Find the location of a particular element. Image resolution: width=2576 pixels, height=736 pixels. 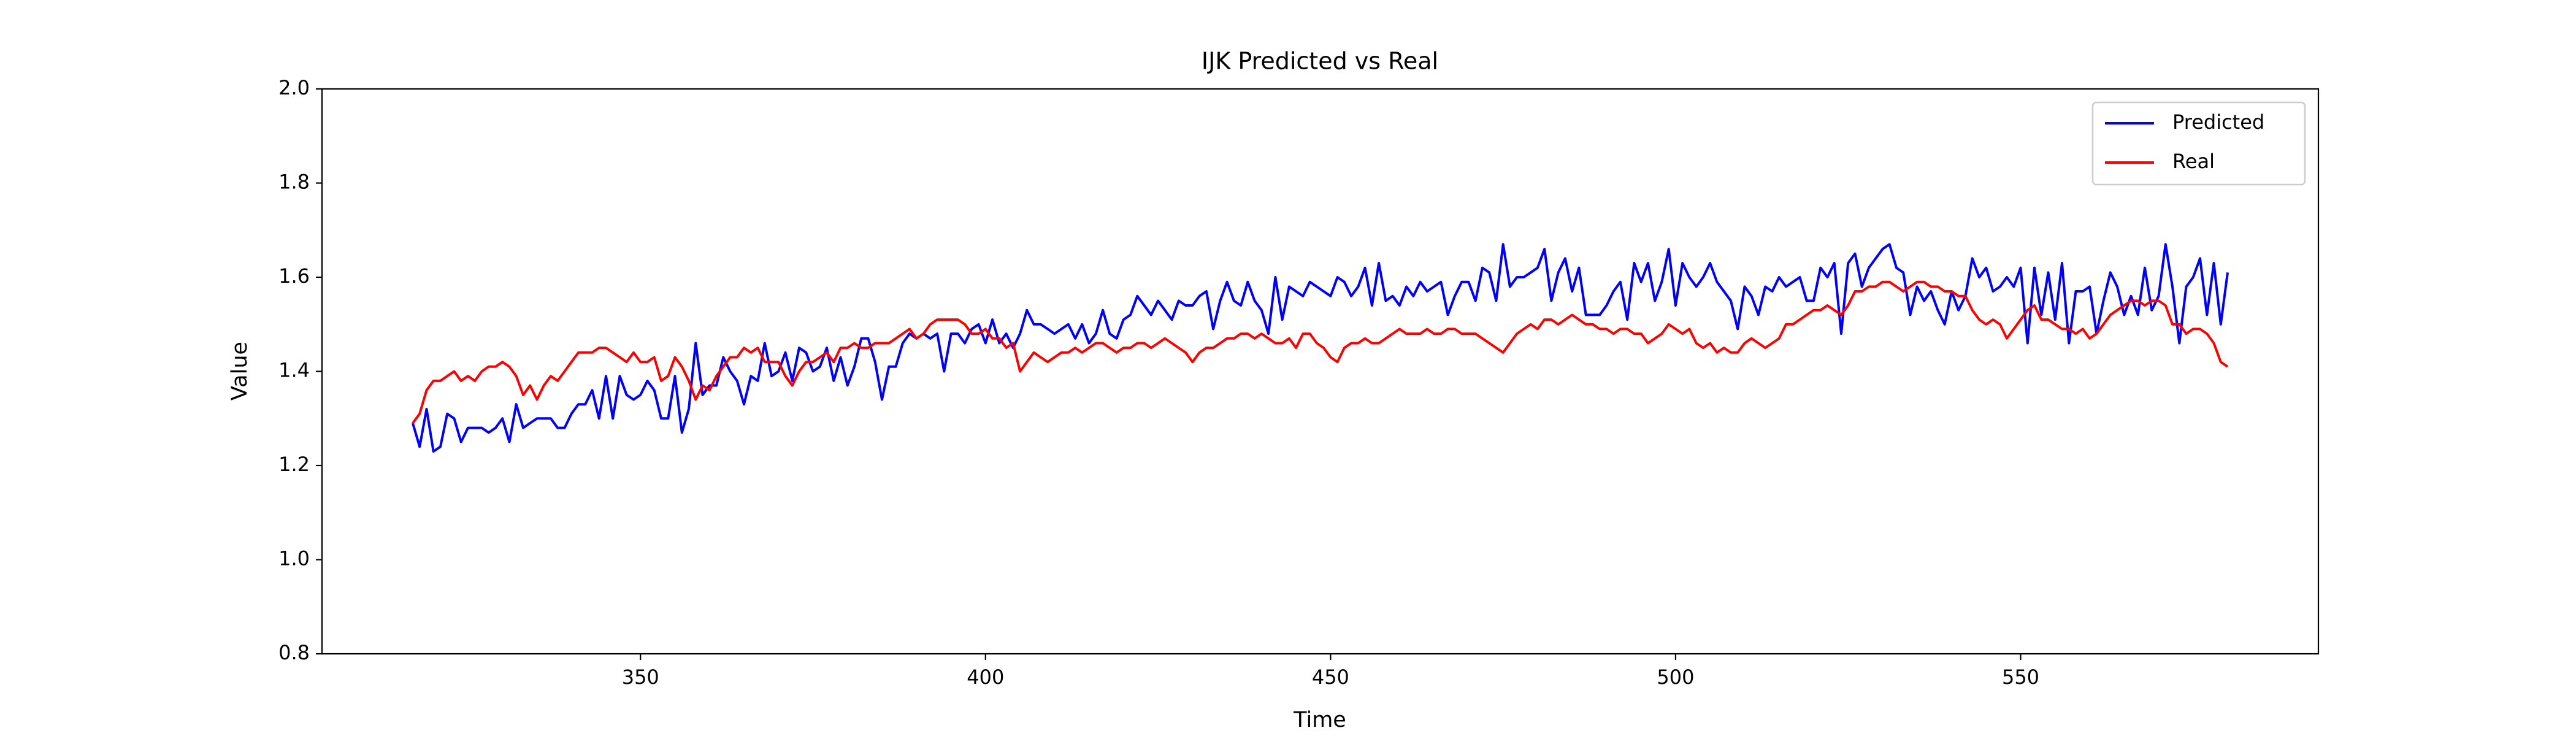

chart-title: IJK Predicted vs Real is located at coordinates (1320, 61).